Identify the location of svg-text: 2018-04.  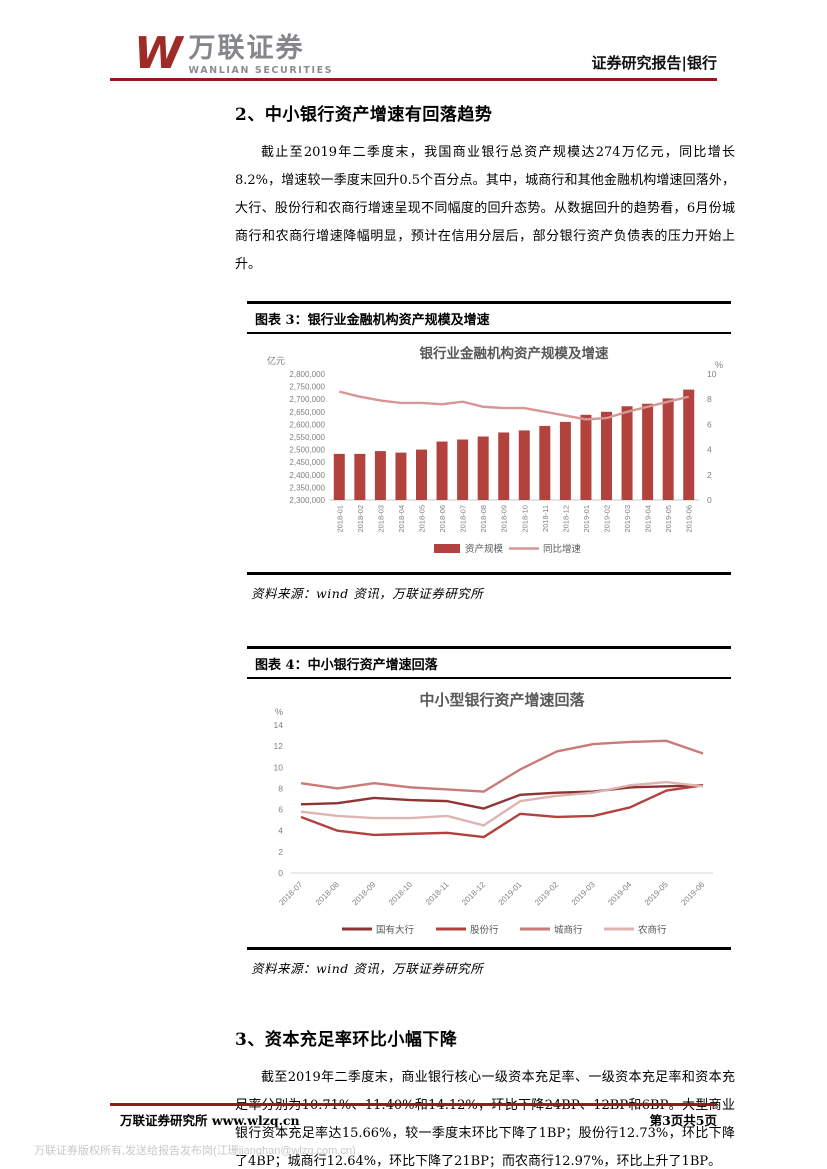
(401, 519).